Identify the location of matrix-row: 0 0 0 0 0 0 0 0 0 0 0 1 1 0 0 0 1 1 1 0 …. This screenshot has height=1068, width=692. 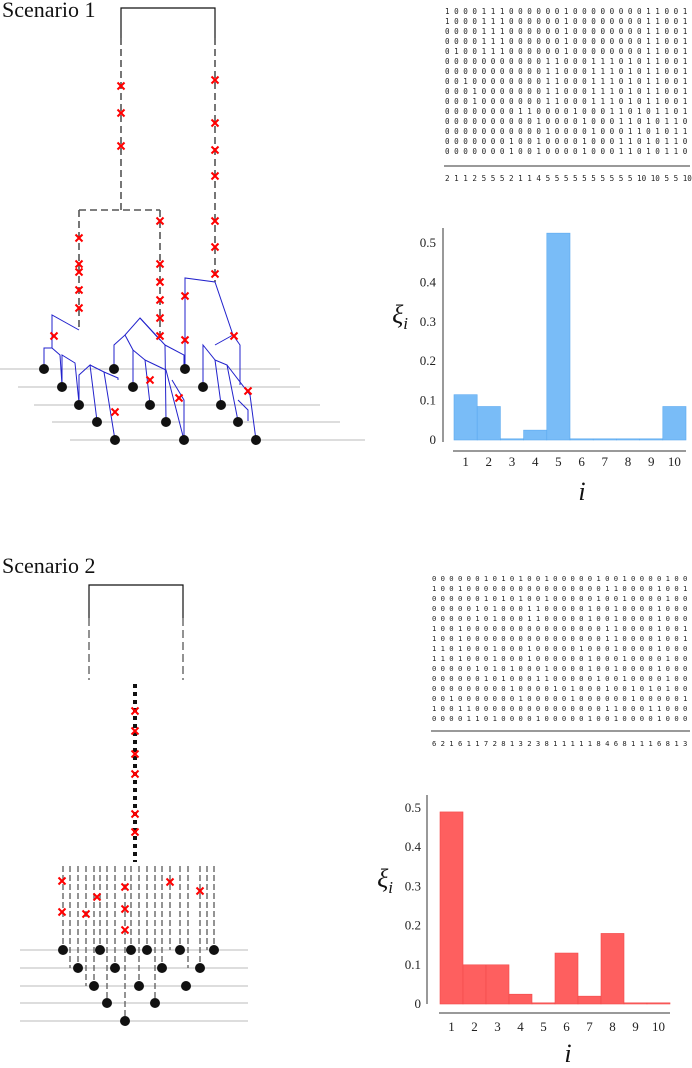
(568, 71).